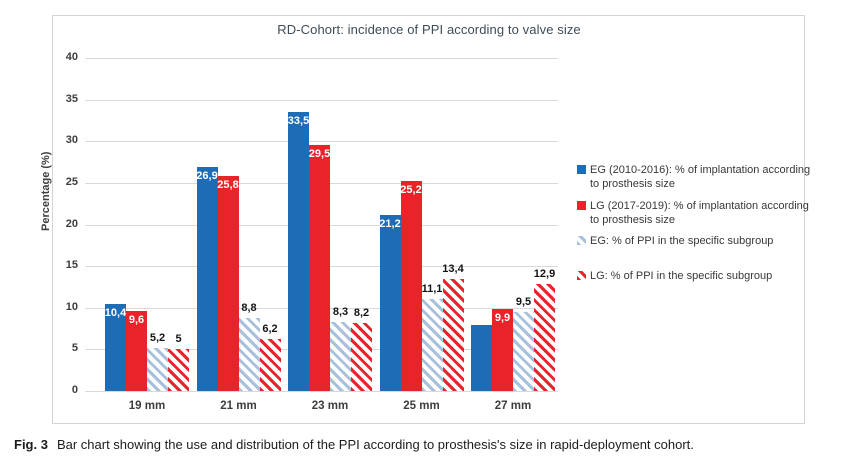 The image size is (846, 467). What do you see at coordinates (523, 301) in the screenshot?
I see `bar-label-eg-ppi-27mm: 9,5` at bounding box center [523, 301].